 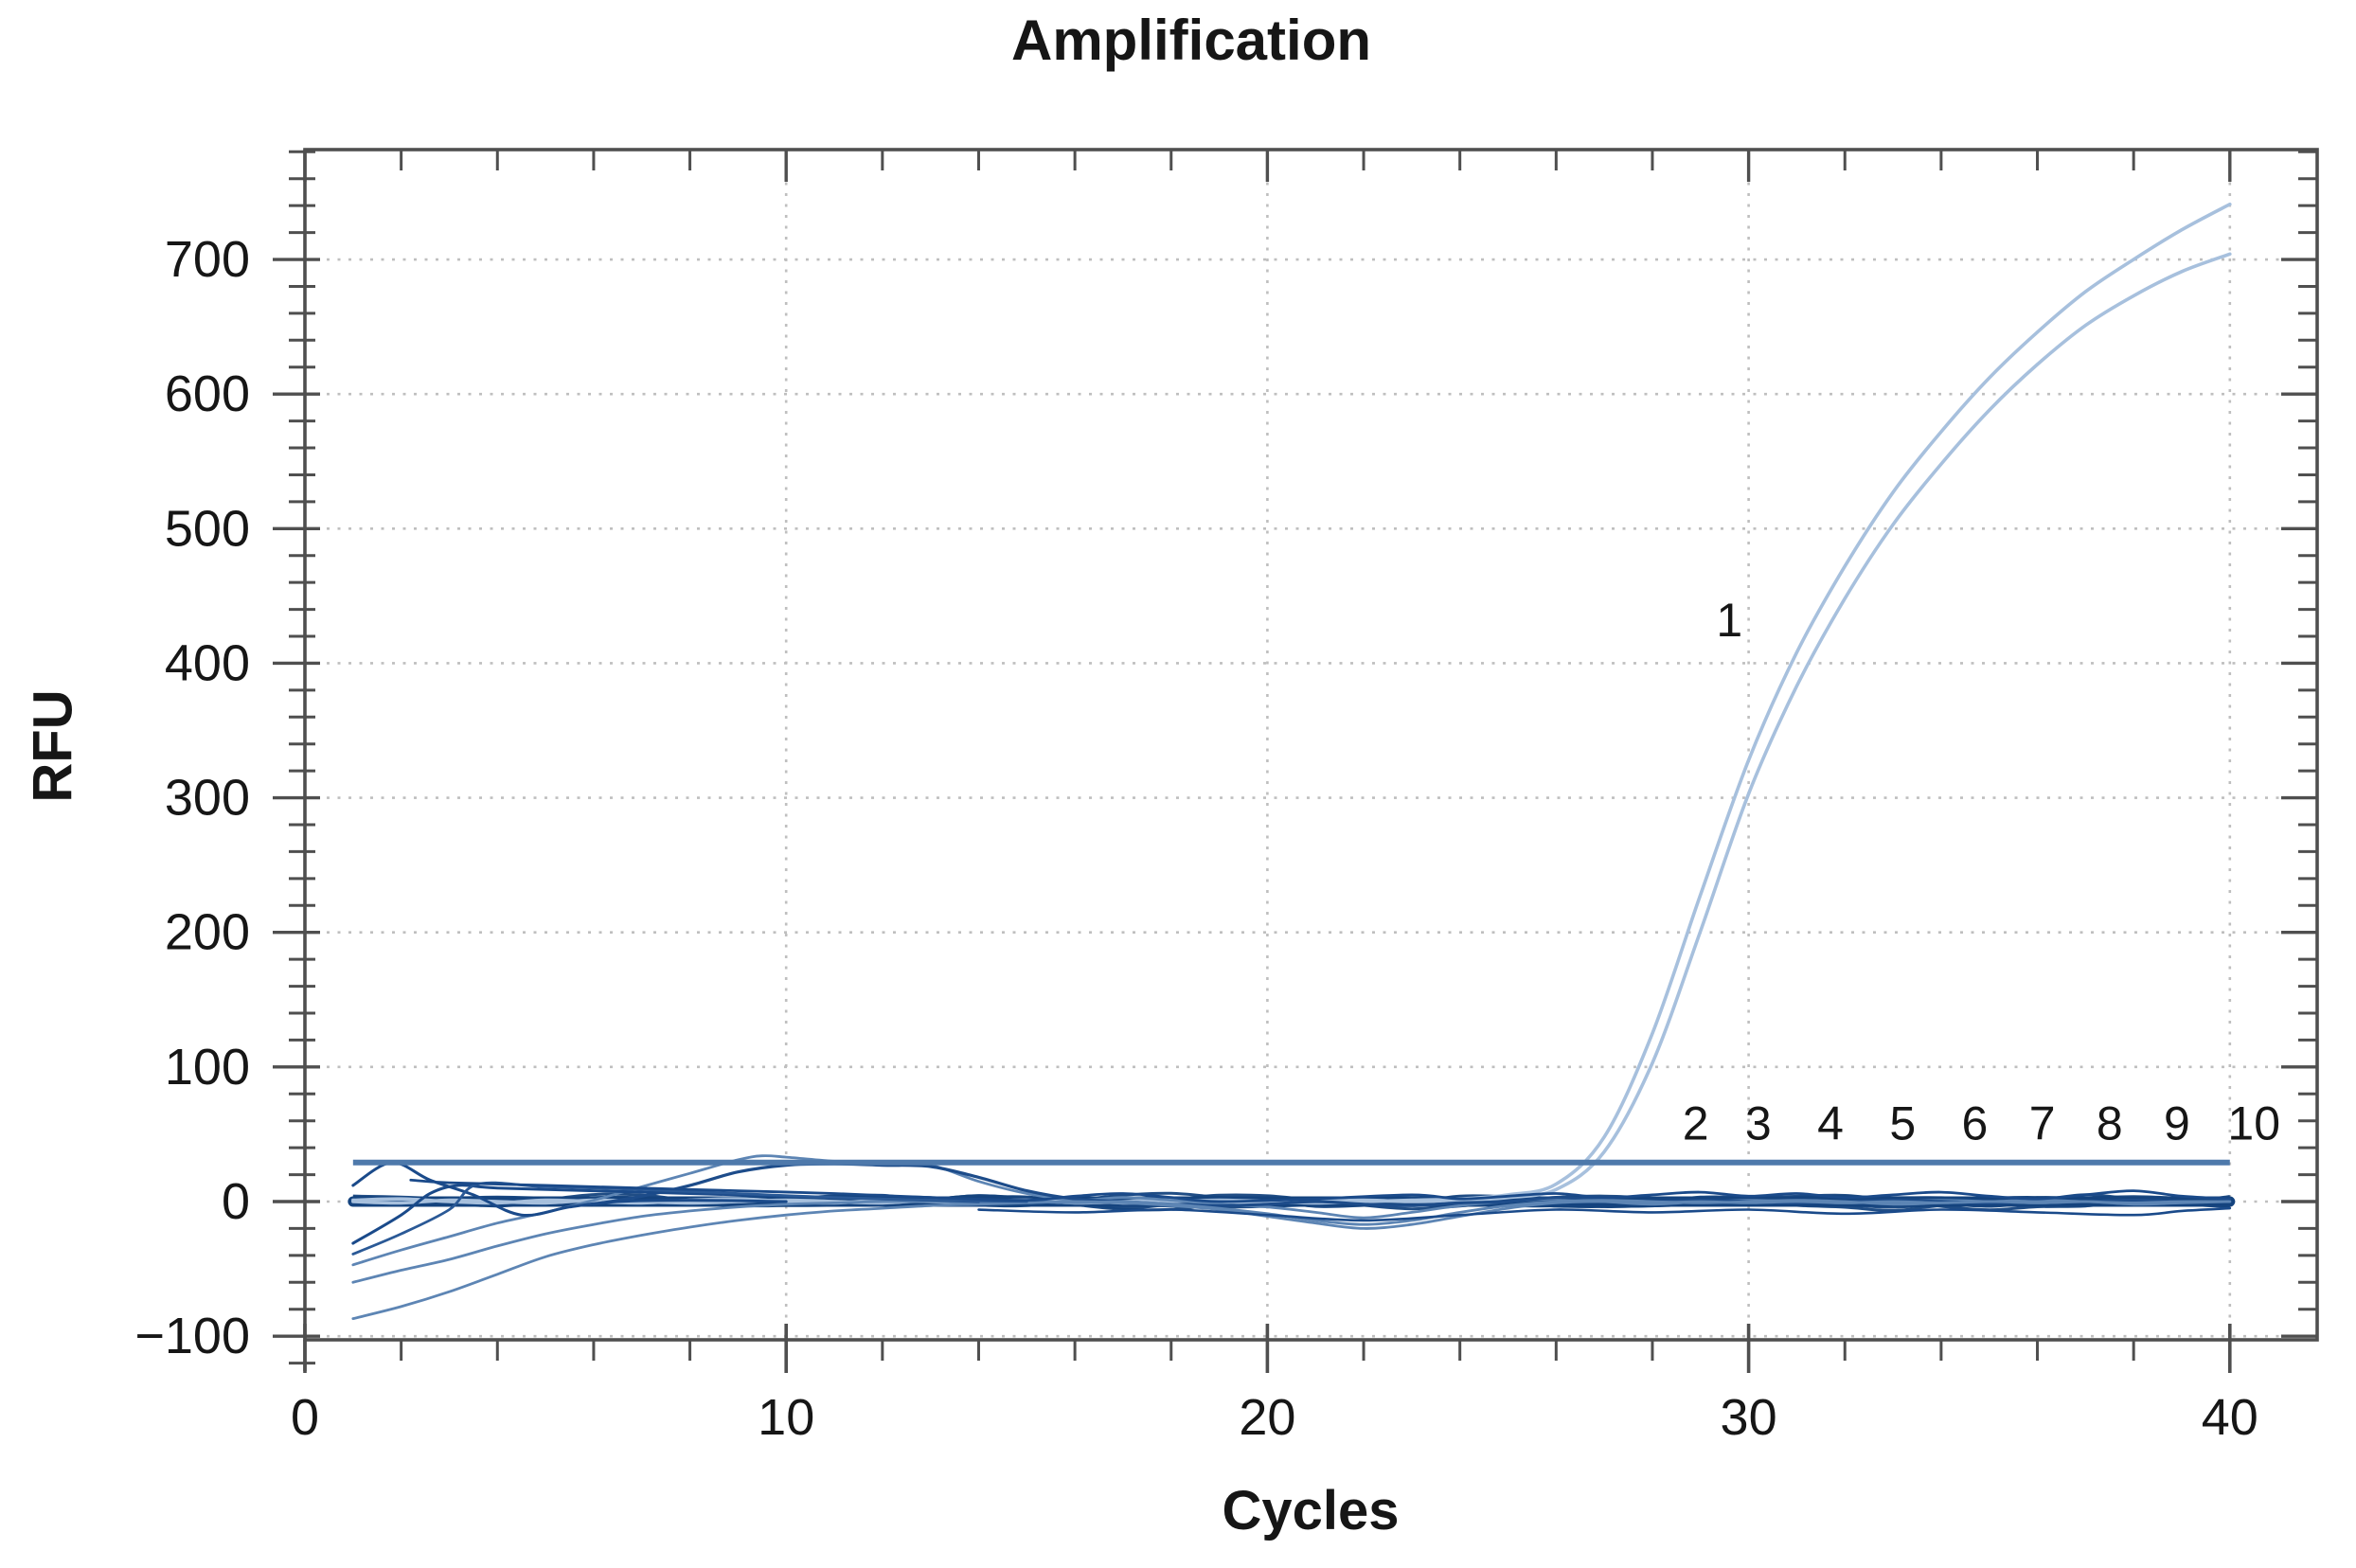 I want to click on y-tick-label-700: 700, so click(x=207, y=259).